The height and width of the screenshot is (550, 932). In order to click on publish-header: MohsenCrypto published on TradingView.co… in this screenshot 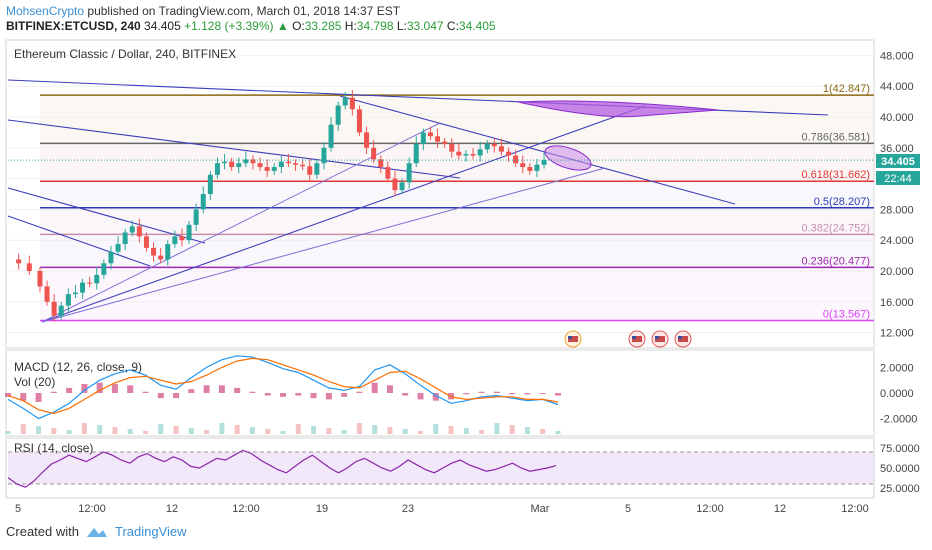, I will do `click(203, 11)`.